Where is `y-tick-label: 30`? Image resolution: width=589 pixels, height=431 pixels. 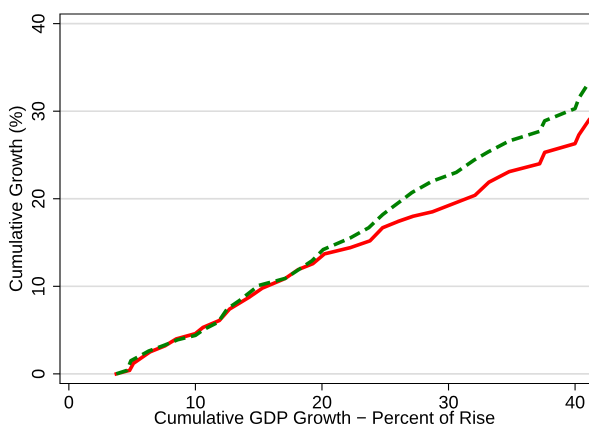 y-tick-label: 30 is located at coordinates (38, 111).